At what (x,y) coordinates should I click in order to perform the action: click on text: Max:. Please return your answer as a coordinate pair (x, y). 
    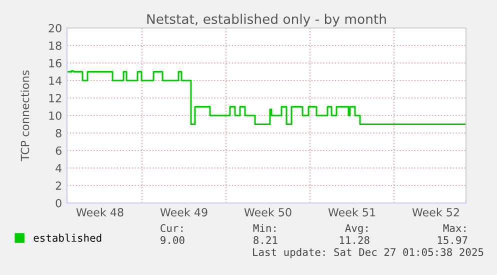
    Looking at the image, I should click on (454, 228).